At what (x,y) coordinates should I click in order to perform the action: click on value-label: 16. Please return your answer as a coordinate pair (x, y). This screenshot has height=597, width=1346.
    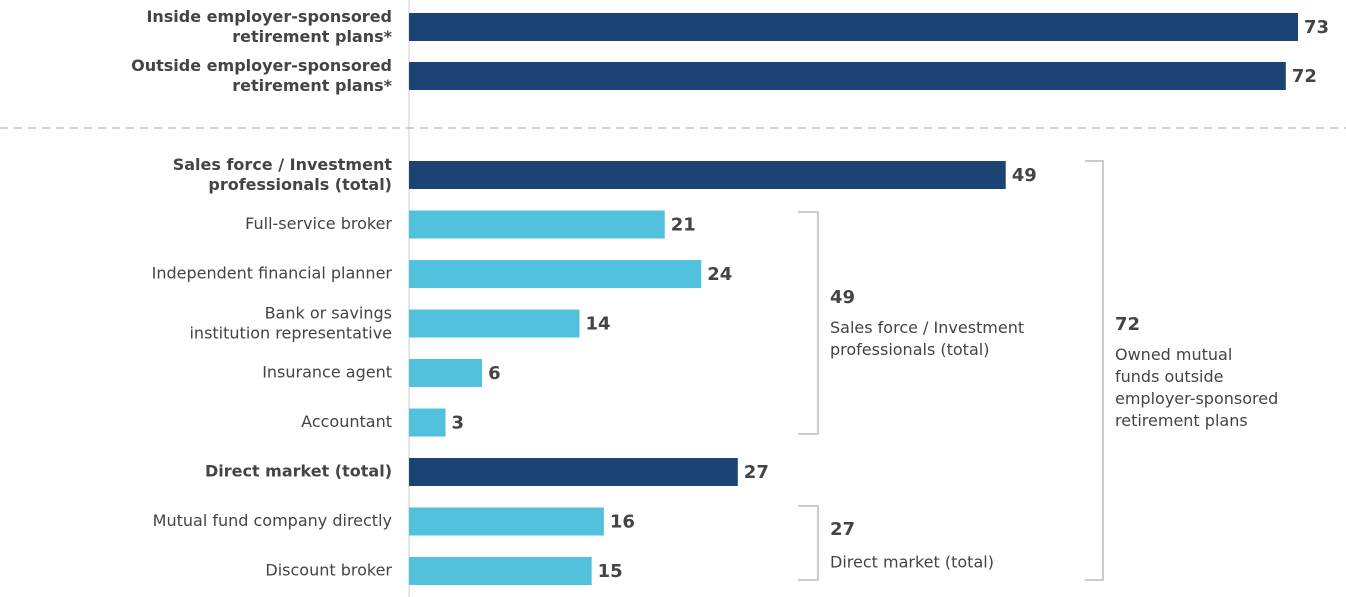
    Looking at the image, I should click on (622, 522).